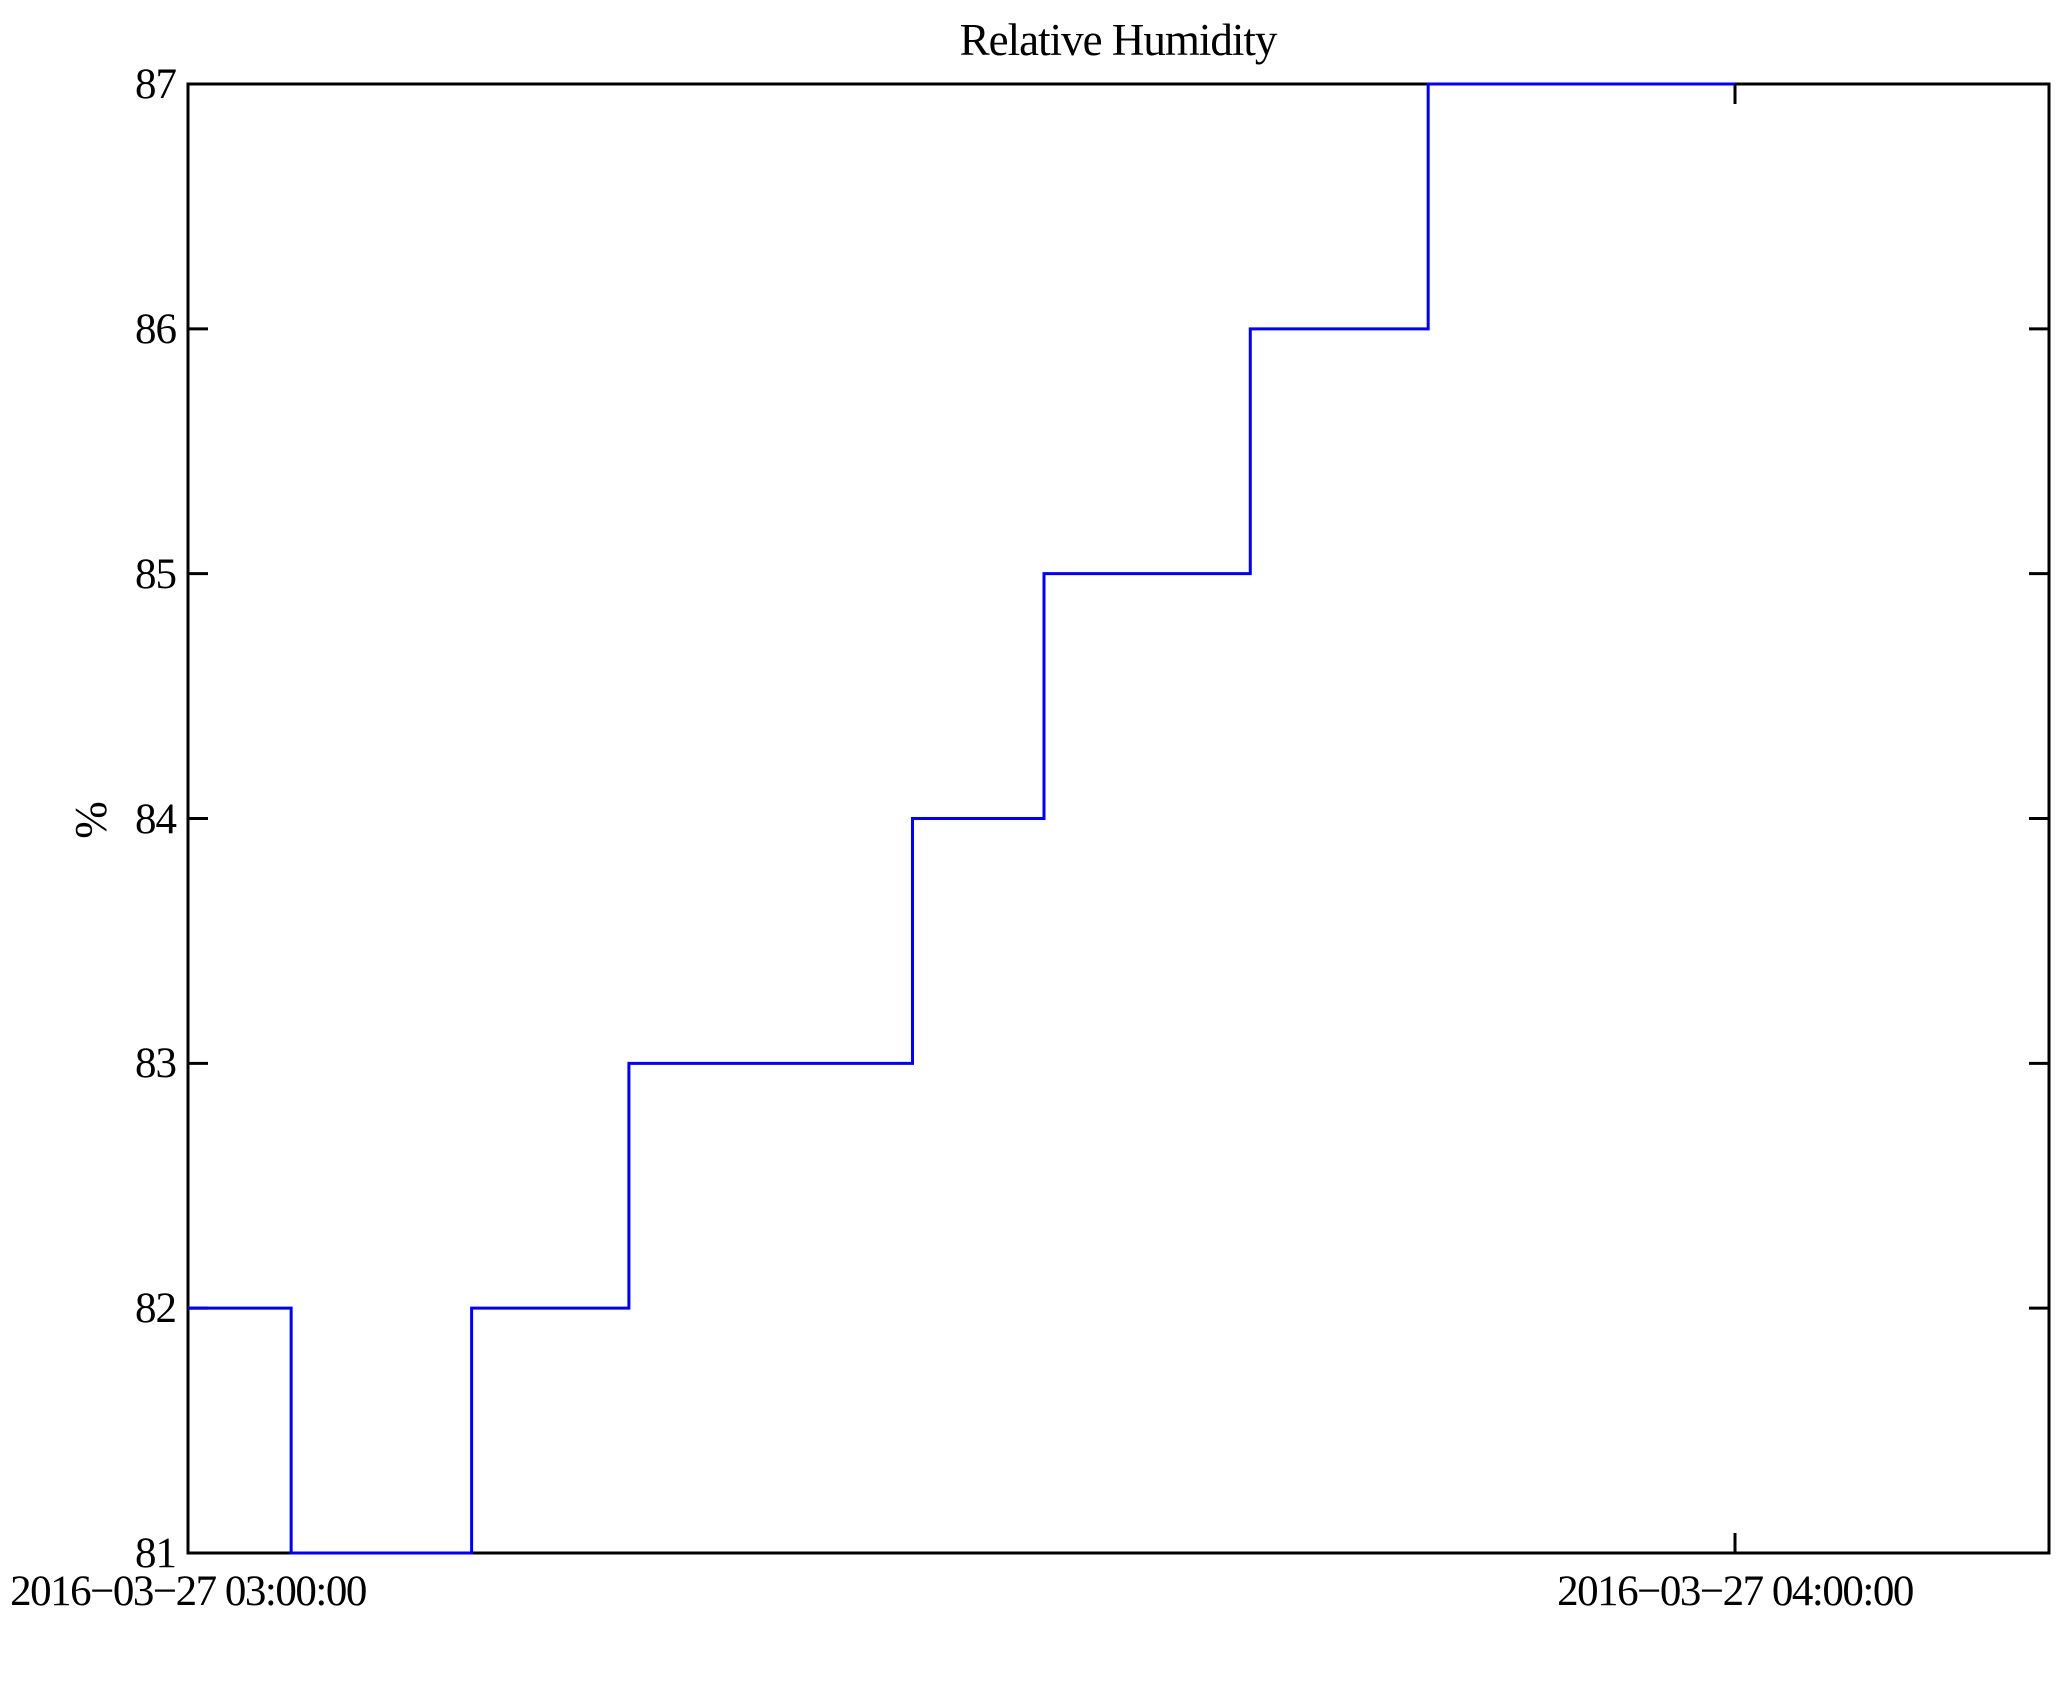 The width and height of the screenshot is (2067, 1683). I want to click on y-tick-label: 82, so click(156, 1309).